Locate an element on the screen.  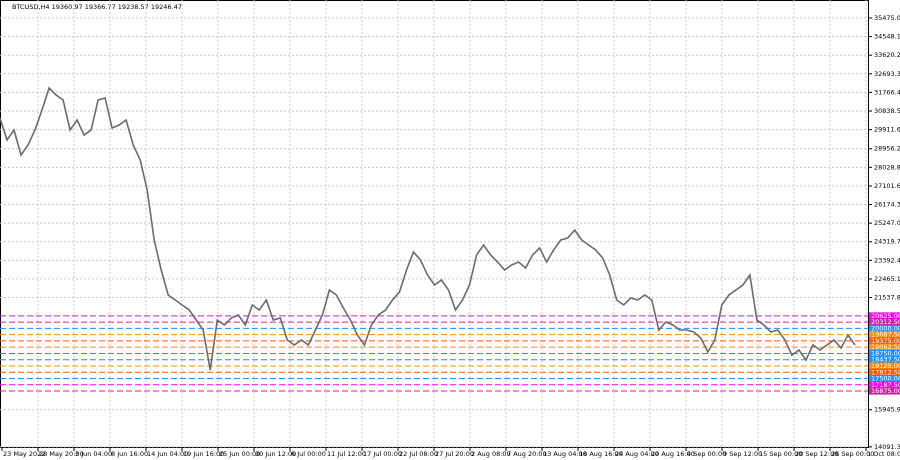
y-tick-label: 27101.60 is located at coordinates (887, 186).